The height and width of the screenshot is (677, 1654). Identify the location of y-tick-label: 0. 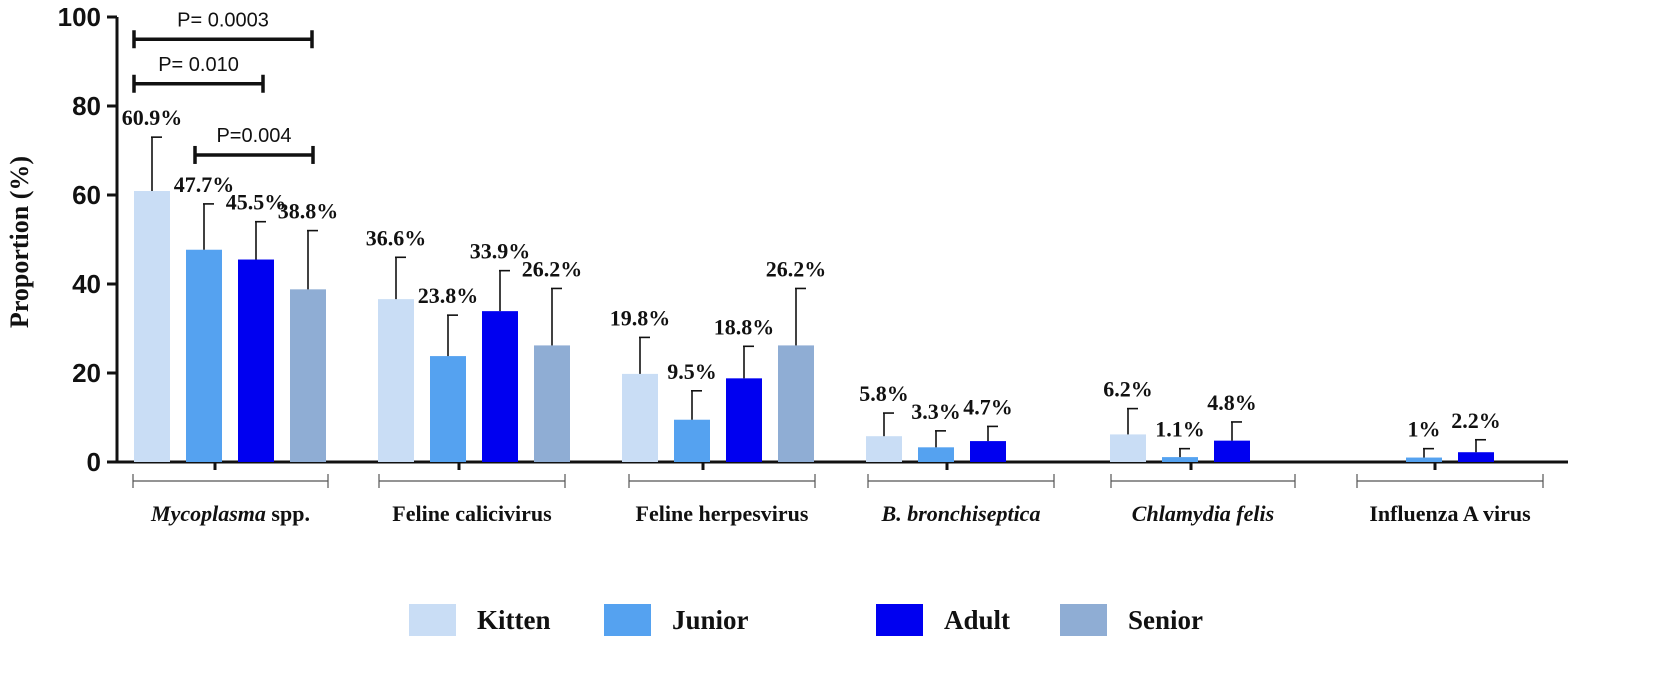
(94, 462).